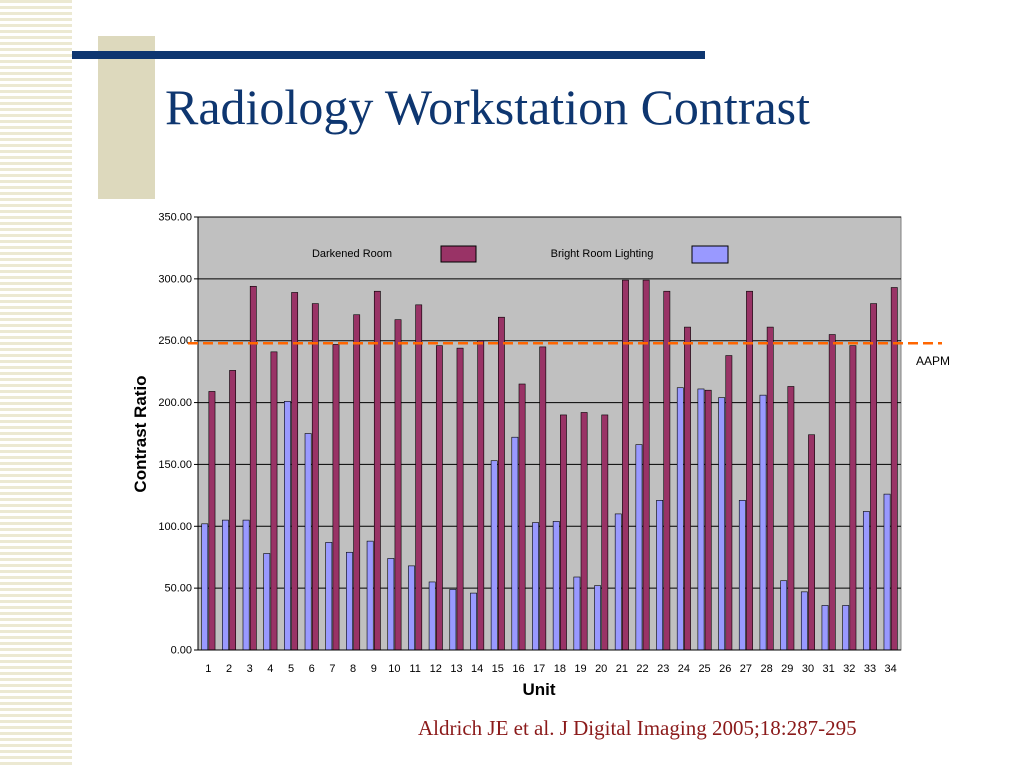  I want to click on x-tick-label: 9, so click(374, 669).